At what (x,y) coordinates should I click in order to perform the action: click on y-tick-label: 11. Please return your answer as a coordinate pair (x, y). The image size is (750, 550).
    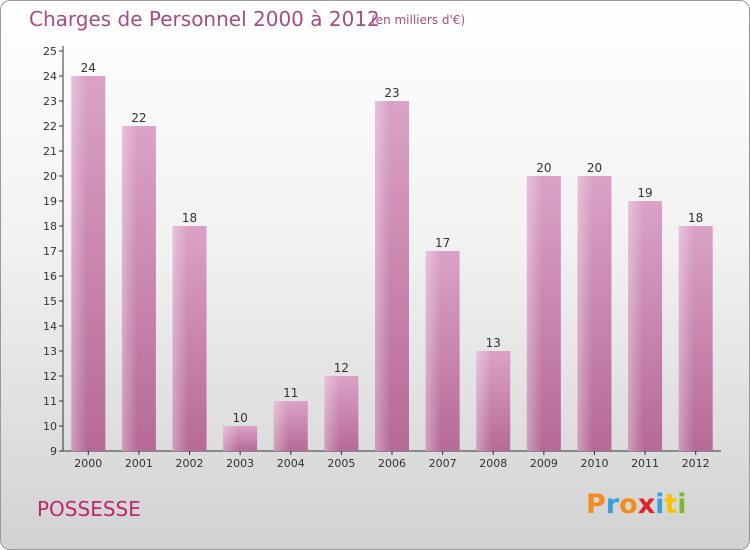
    Looking at the image, I should click on (50, 401).